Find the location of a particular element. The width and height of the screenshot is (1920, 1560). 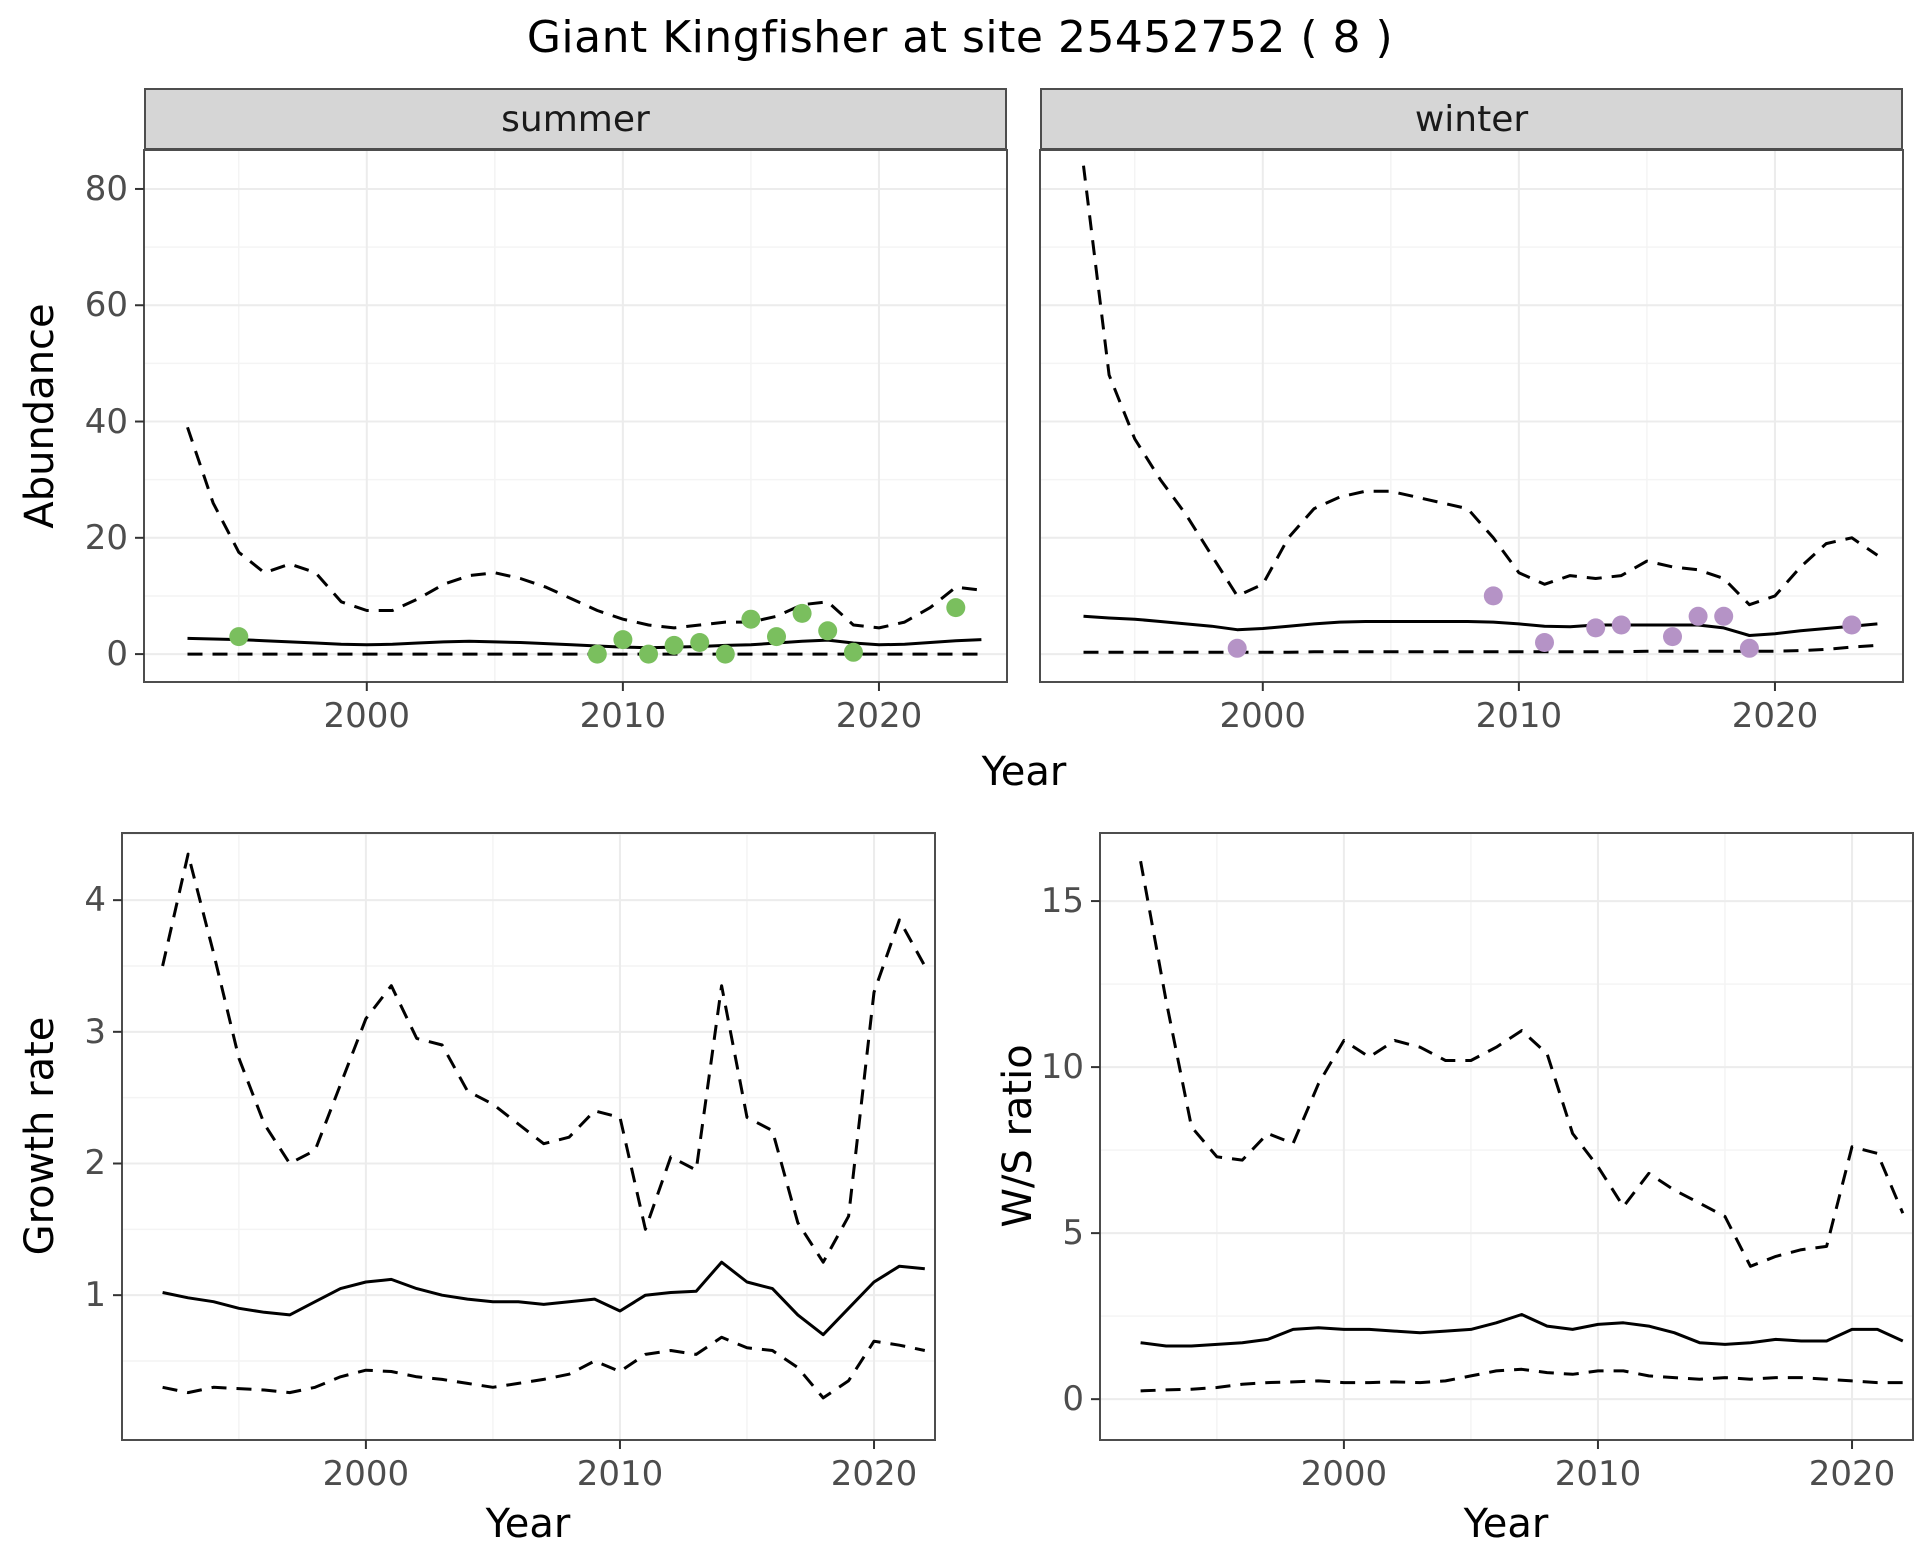

facet-strip-summer: summer is located at coordinates (575, 119).